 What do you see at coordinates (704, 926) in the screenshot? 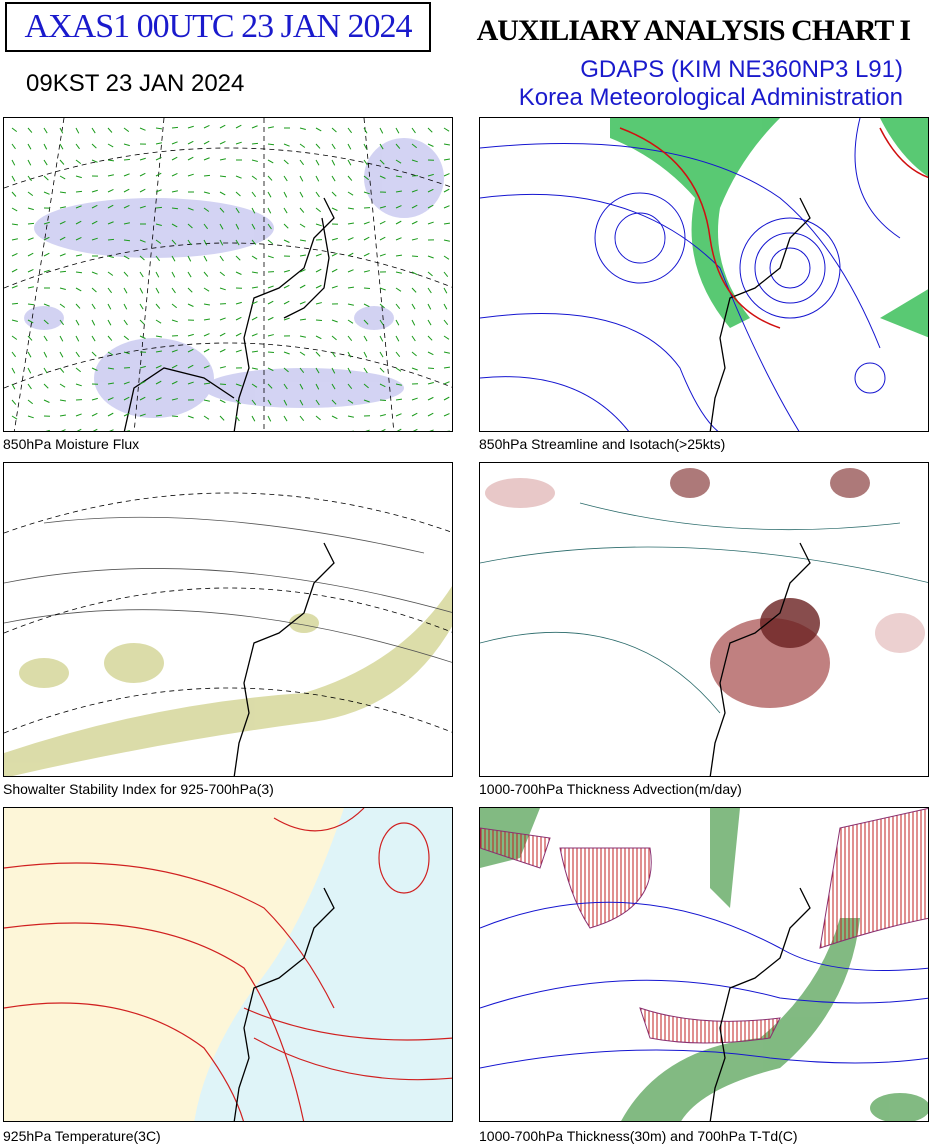
I see `dry-hatch` at bounding box center [704, 926].